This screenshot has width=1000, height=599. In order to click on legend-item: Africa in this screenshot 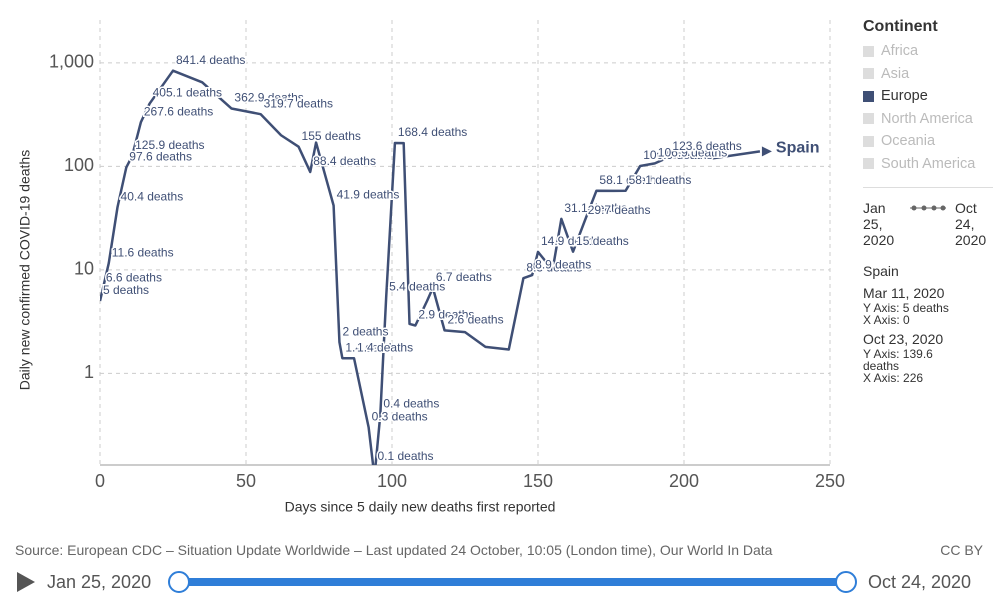, I will do `click(928, 51)`.